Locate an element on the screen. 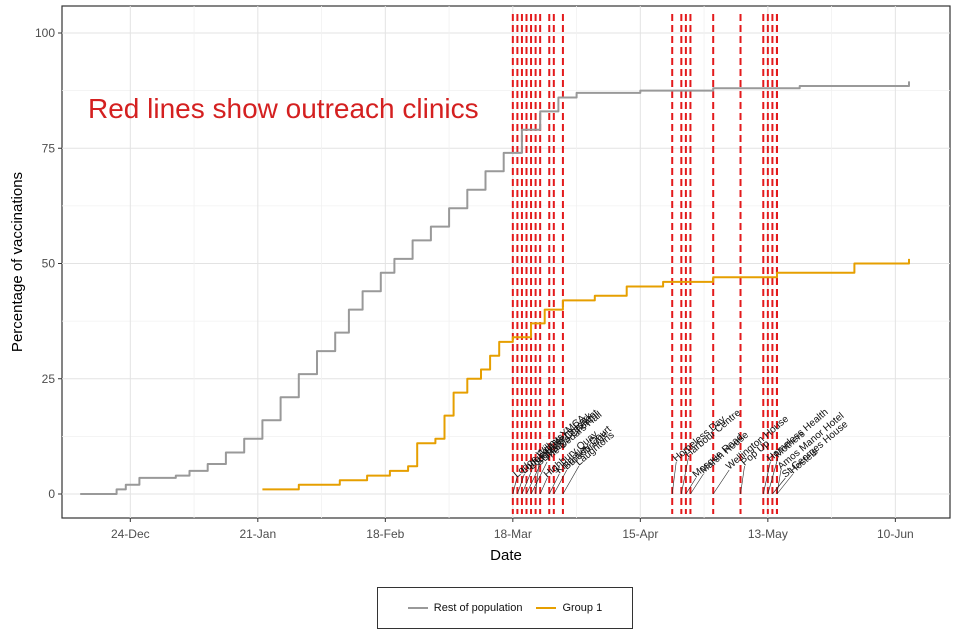  legend-label-group1: Group 1 is located at coordinates (582, 608).